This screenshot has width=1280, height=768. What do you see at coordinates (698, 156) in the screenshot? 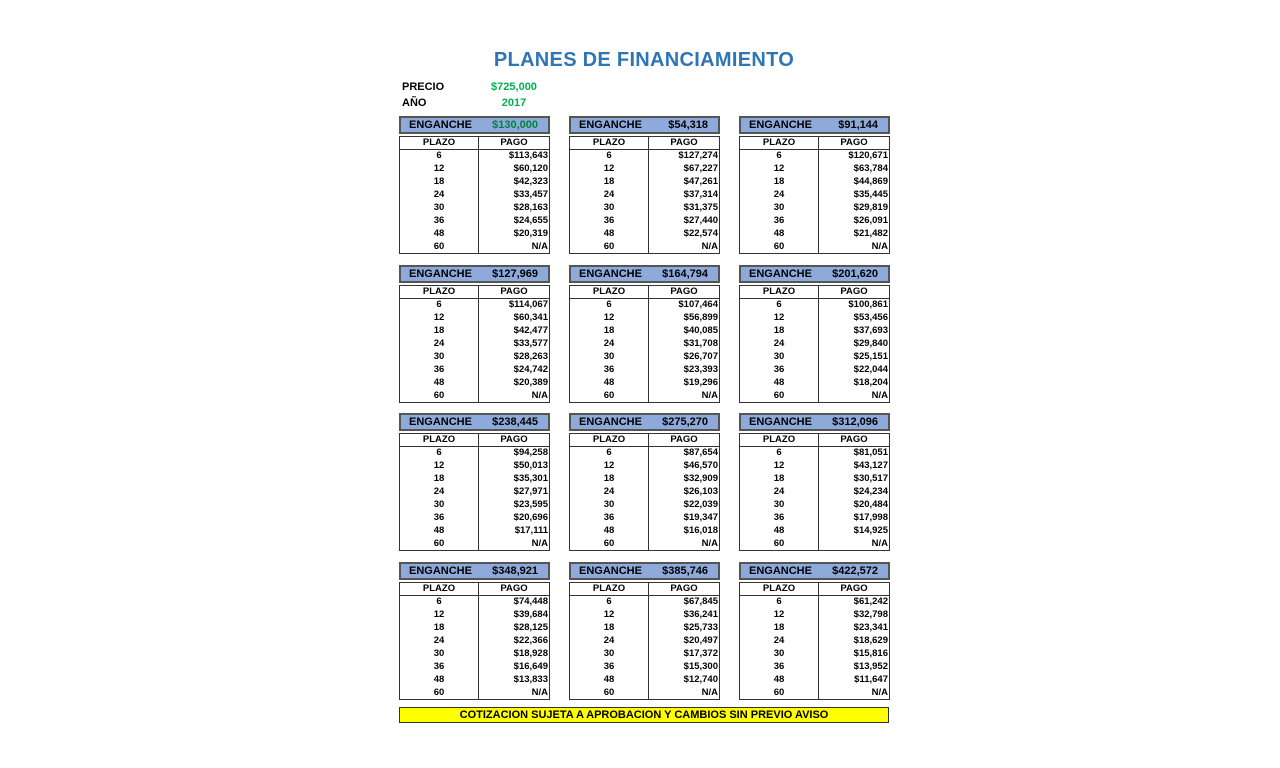
I see `pago-cell: $127,274` at bounding box center [698, 156].